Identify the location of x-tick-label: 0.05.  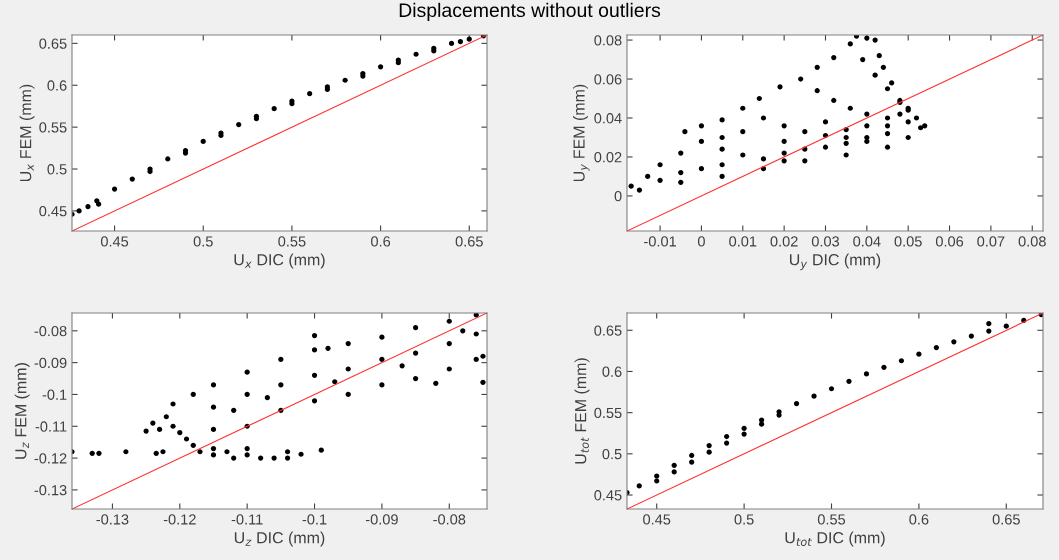
(908, 241).